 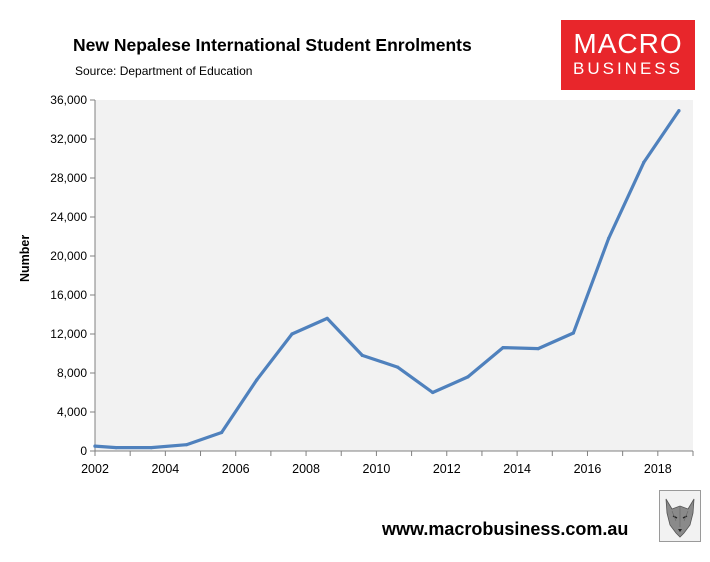 I want to click on x-tick-label: 2016, so click(x=588, y=469).